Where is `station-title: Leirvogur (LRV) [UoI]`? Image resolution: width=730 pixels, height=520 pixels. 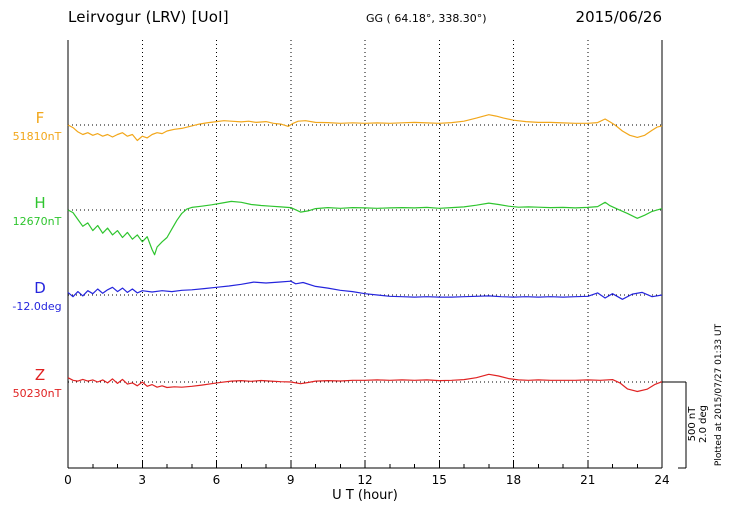 station-title: Leirvogur (LRV) [UoI] is located at coordinates (148, 17).